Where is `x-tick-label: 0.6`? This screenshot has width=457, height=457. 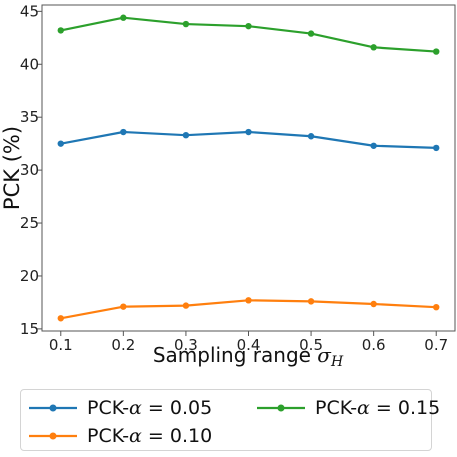
x-tick-label: 0.6 is located at coordinates (374, 345).